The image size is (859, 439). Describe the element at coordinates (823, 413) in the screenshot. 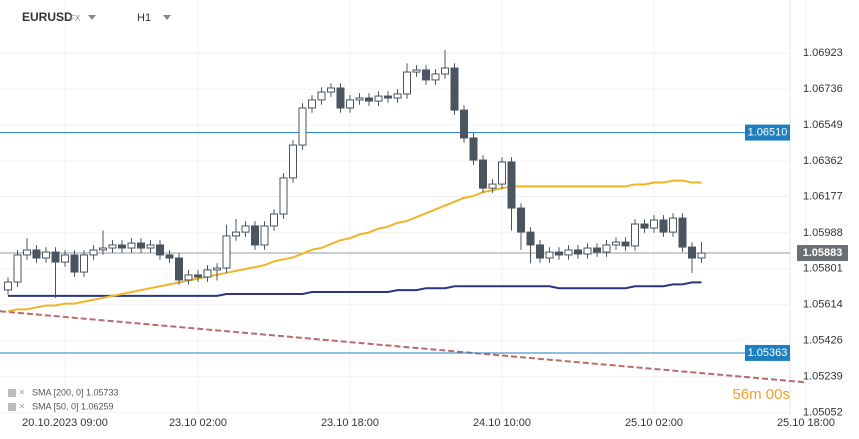

I see `y-tick-label: 1.05052` at that location.